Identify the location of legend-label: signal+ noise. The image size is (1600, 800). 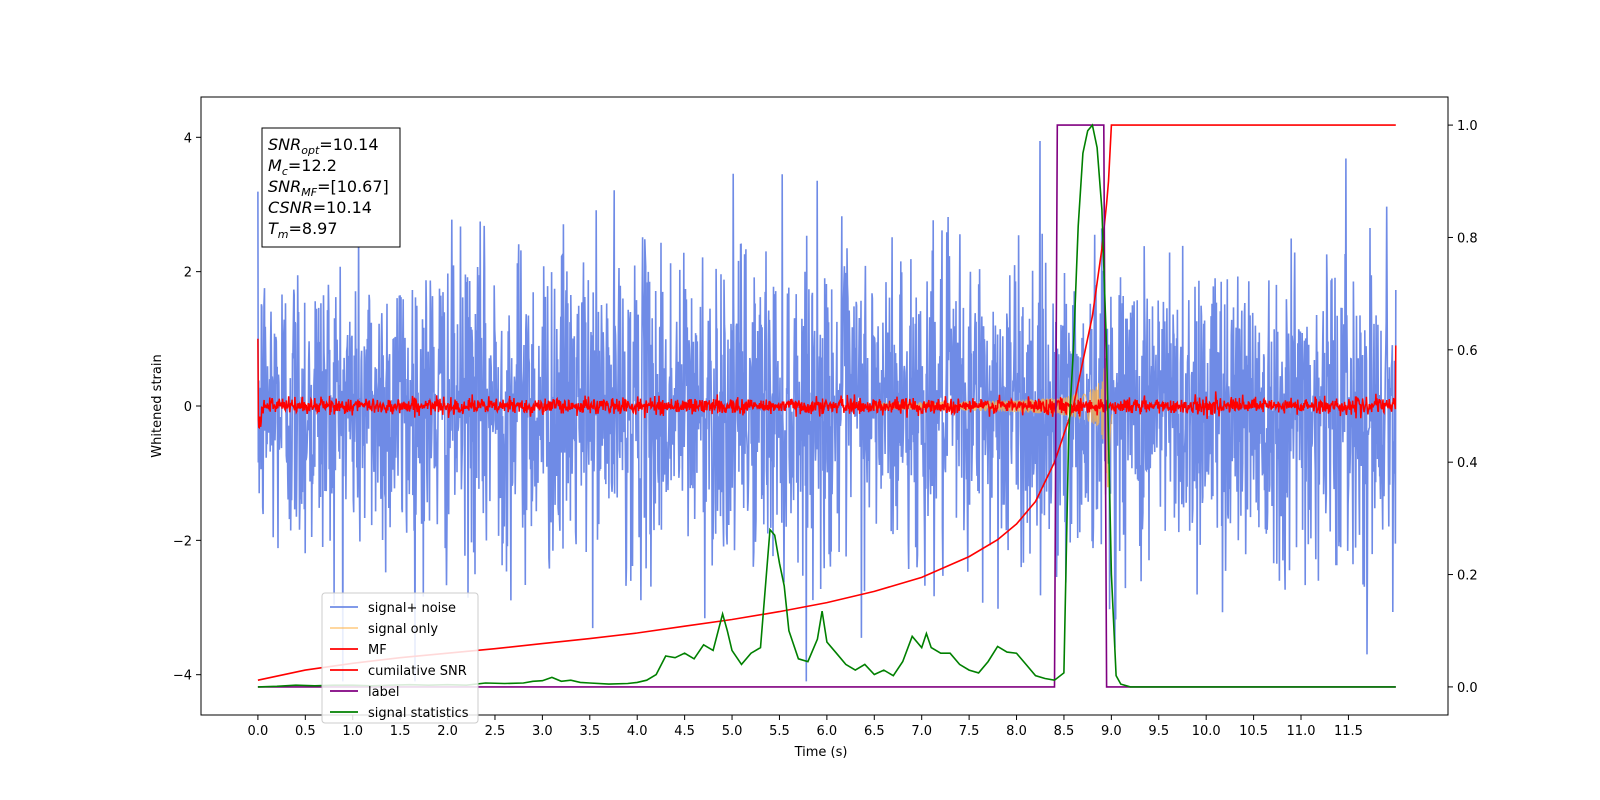
(412, 608).